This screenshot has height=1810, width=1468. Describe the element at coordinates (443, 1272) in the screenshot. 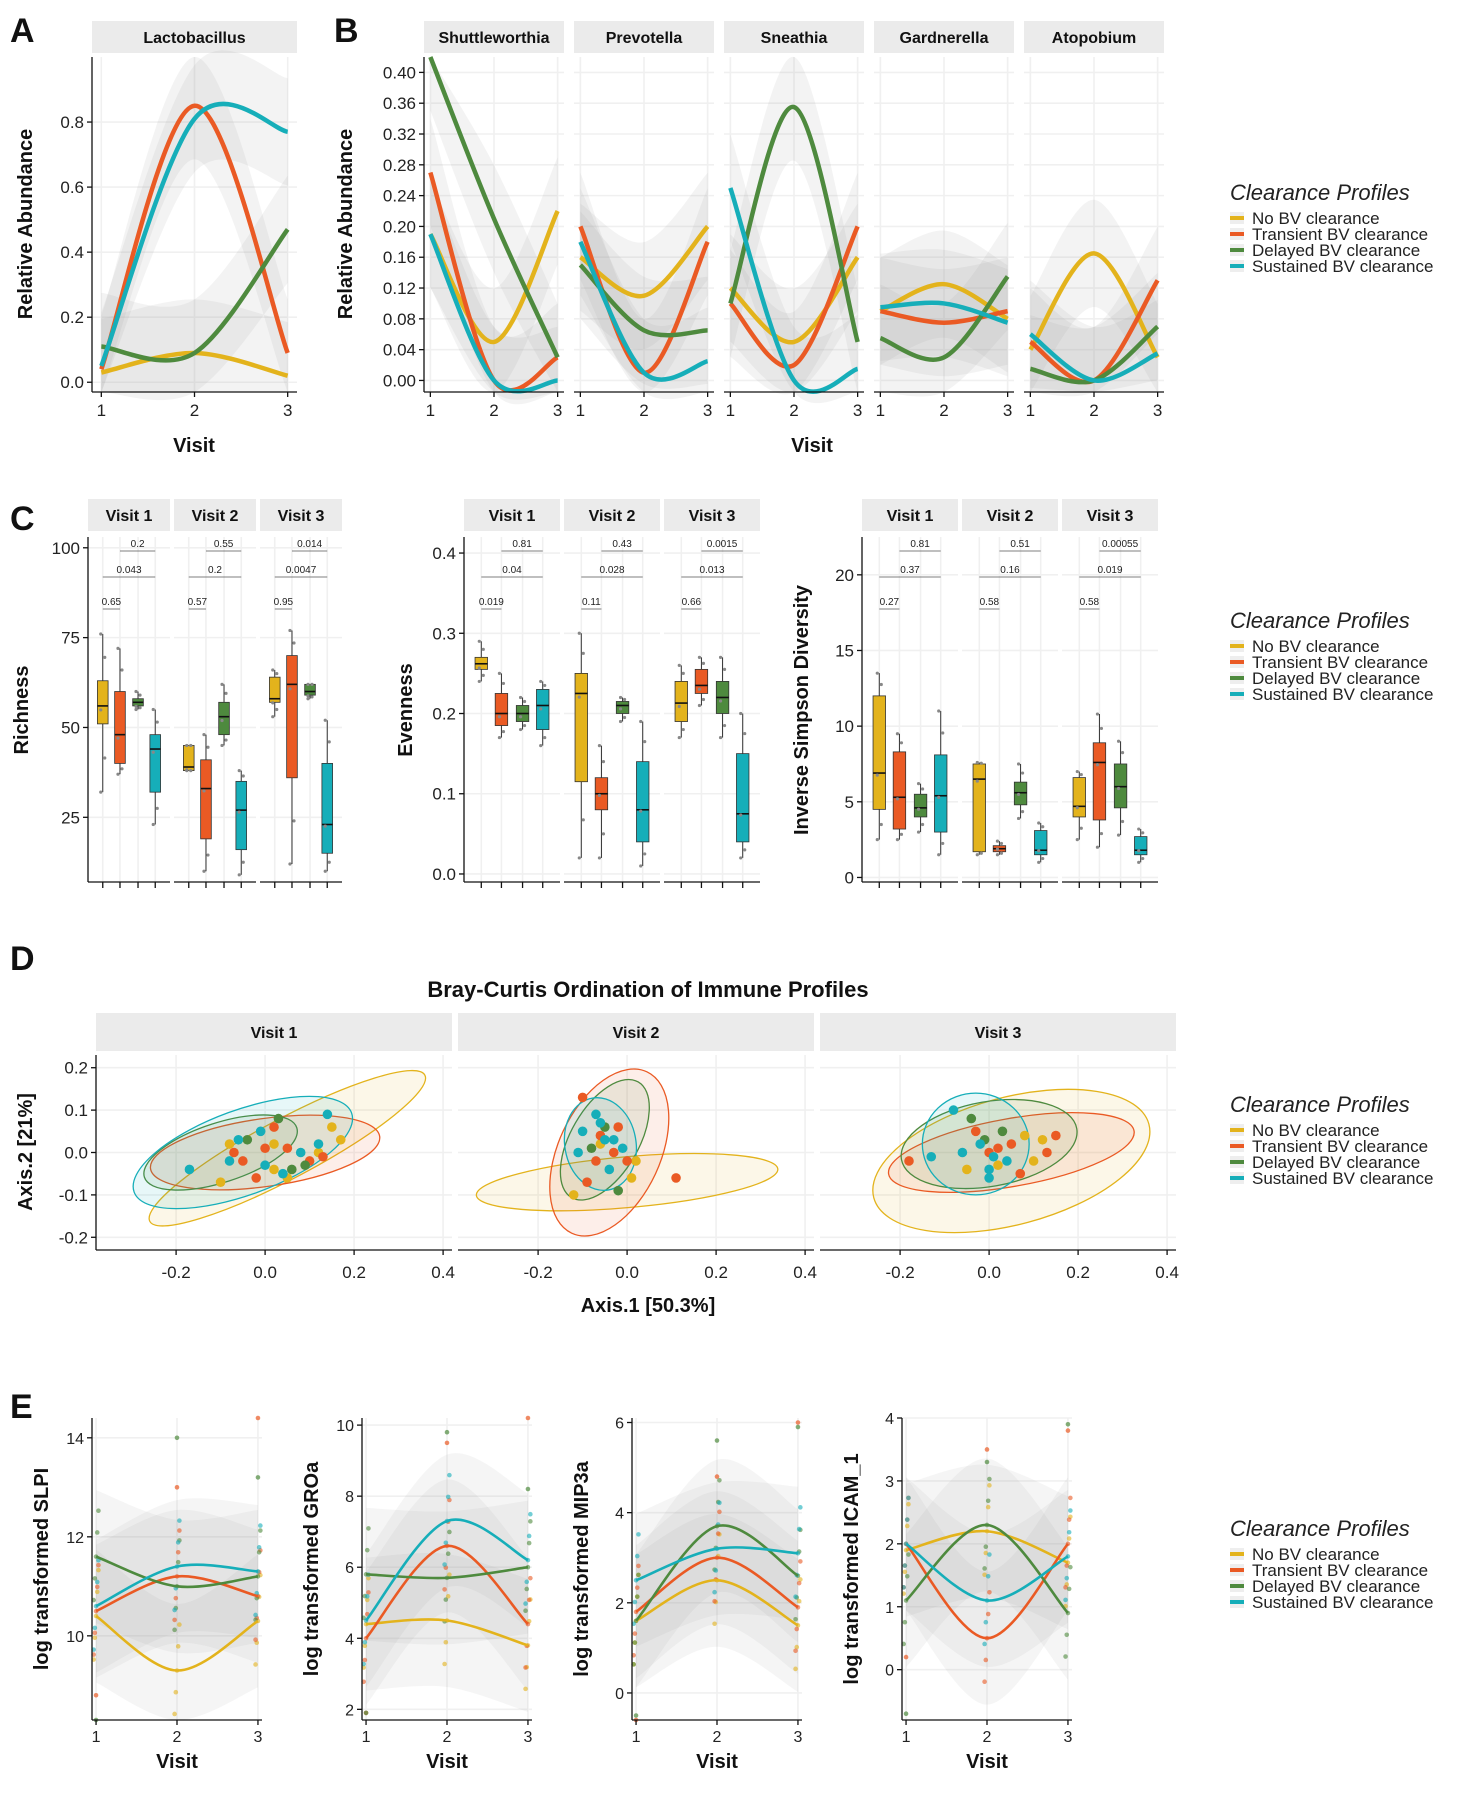

I see `d-xtick-label: 0.4` at that location.